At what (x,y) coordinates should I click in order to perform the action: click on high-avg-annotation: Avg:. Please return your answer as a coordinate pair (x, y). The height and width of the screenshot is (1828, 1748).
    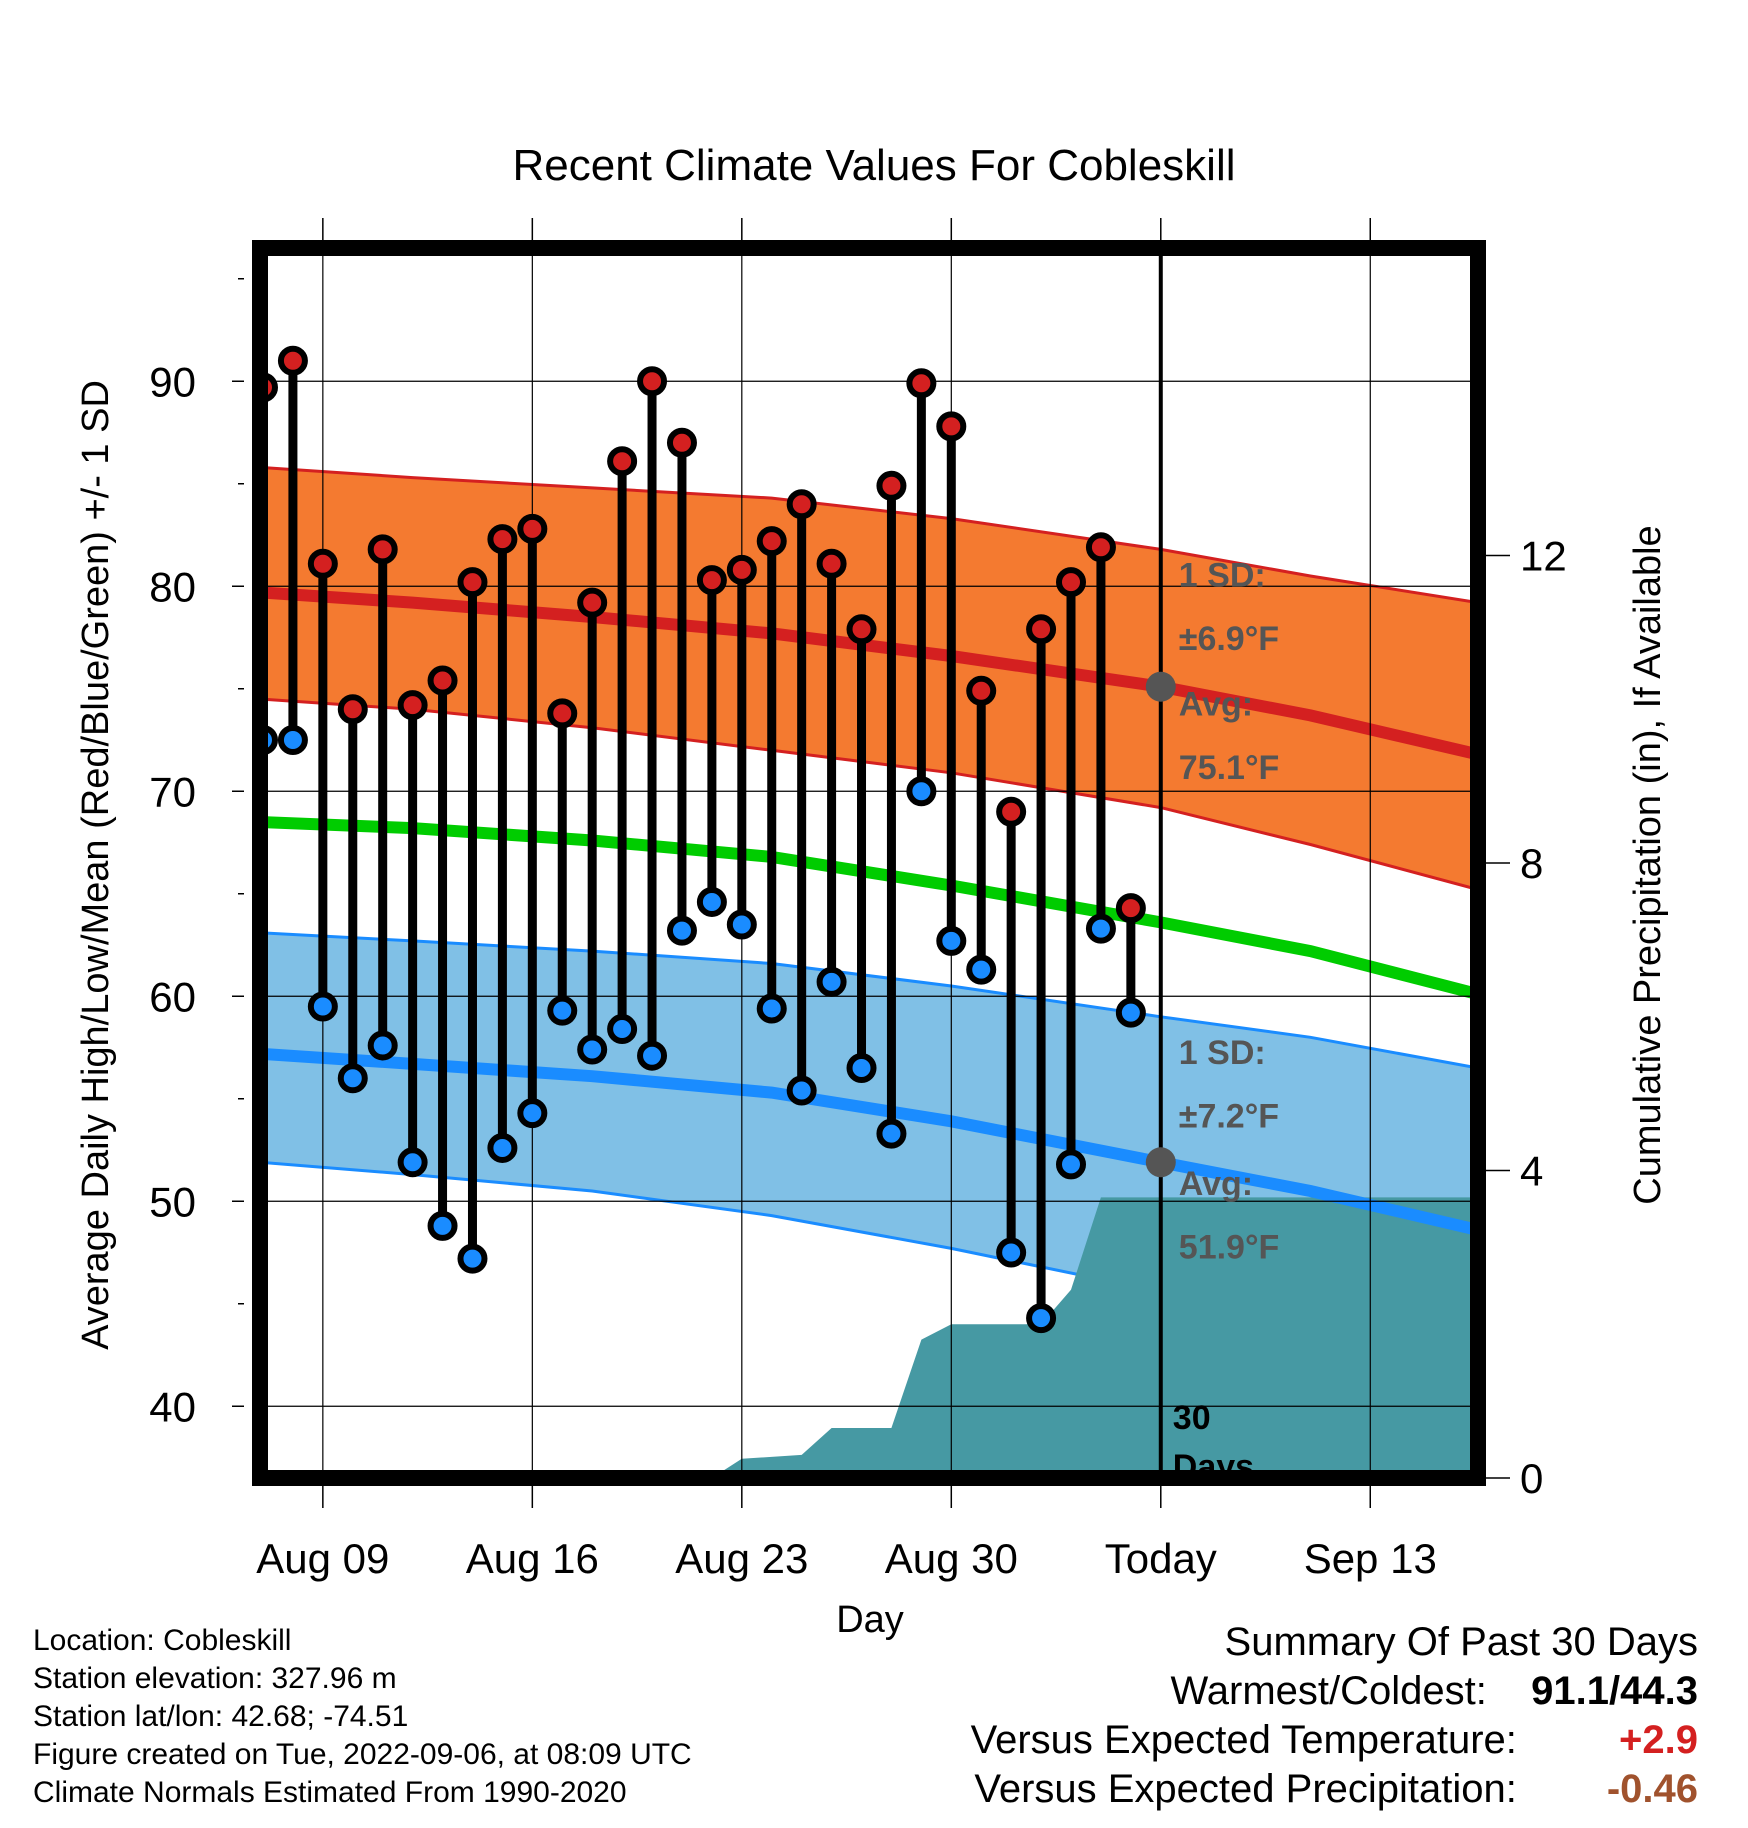
    Looking at the image, I should click on (1216, 704).